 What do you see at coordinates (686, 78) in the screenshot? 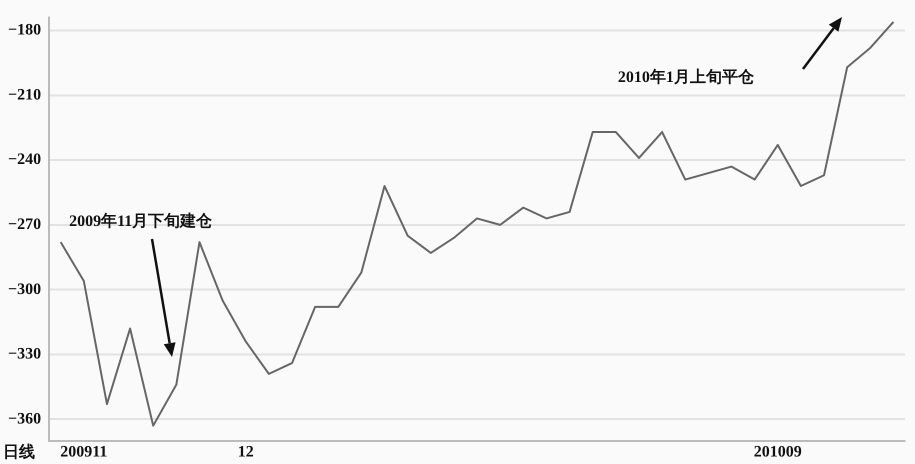
I see `annotation: 2010年1月上旬平仓` at bounding box center [686, 78].